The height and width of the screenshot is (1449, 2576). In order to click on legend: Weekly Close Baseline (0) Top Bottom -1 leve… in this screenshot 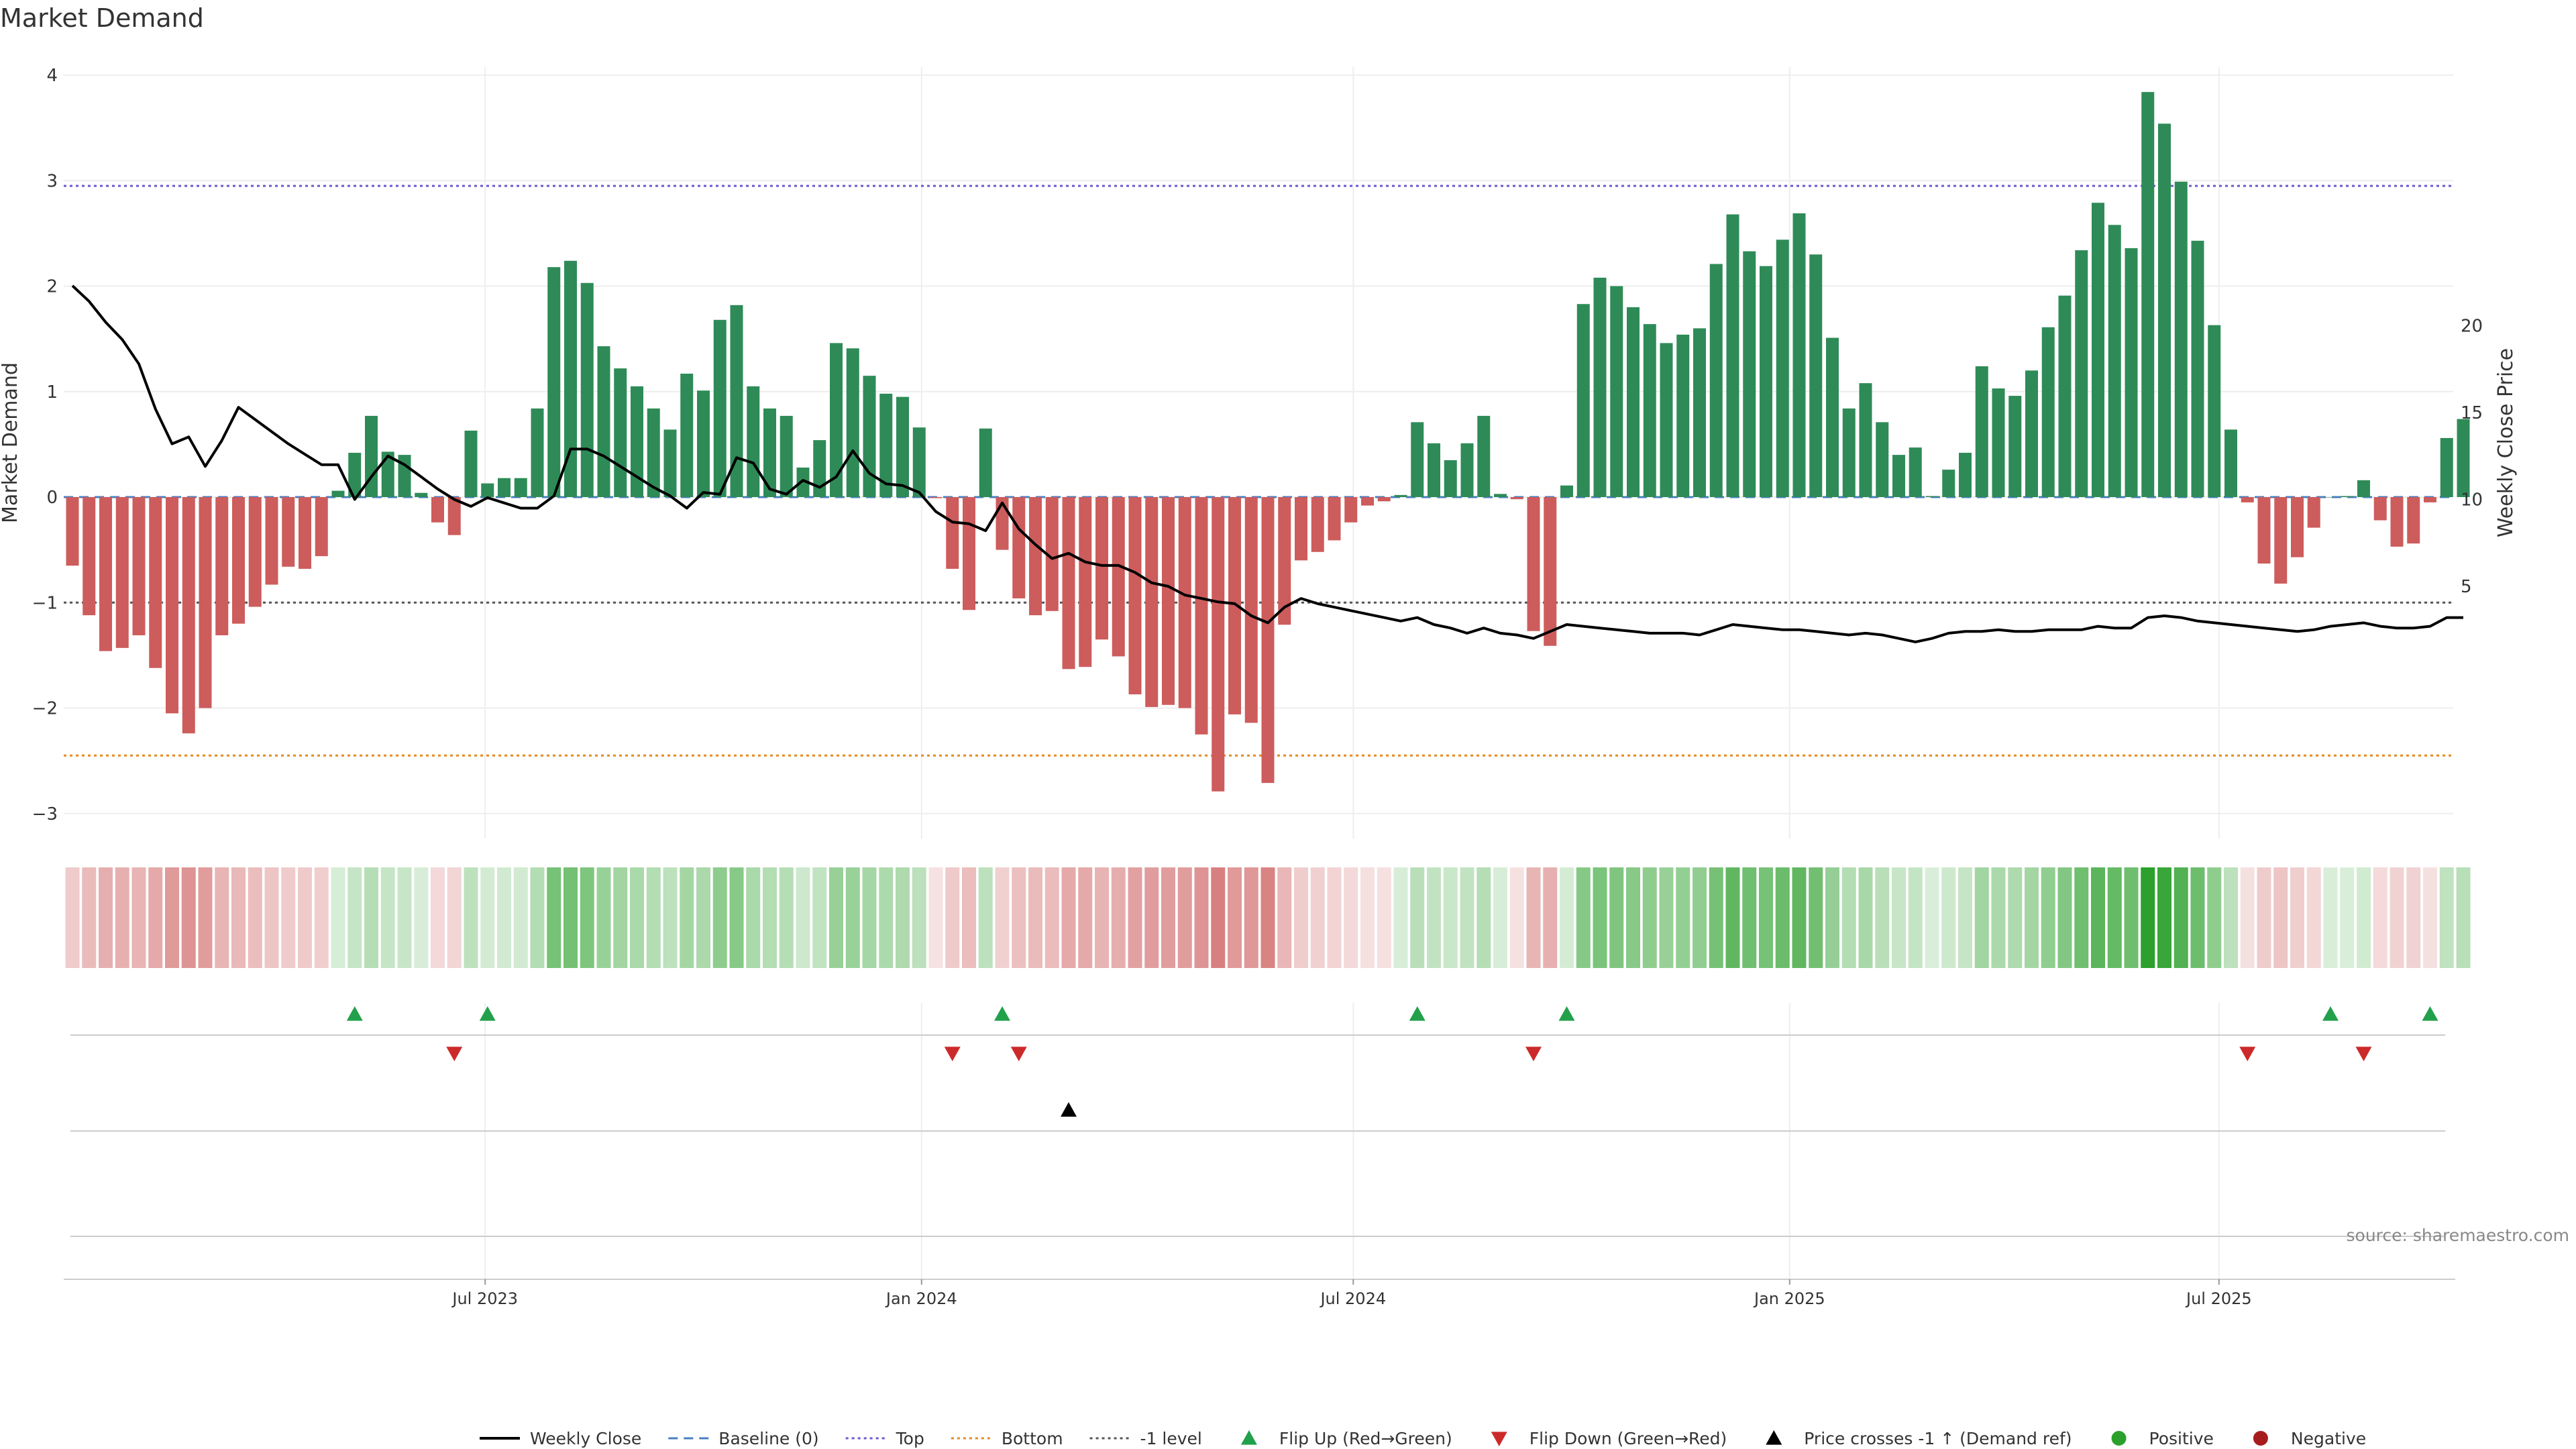, I will do `click(1423, 1438)`.